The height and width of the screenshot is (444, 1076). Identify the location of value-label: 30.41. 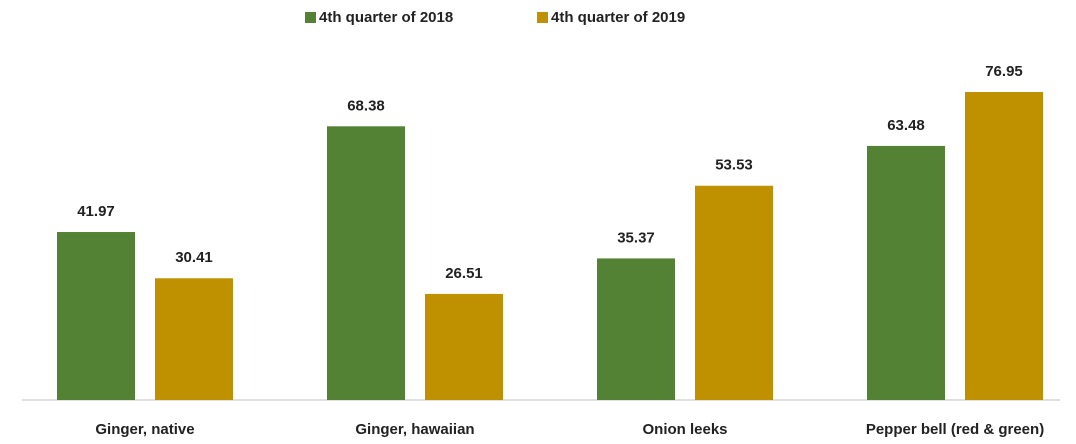
(194, 257).